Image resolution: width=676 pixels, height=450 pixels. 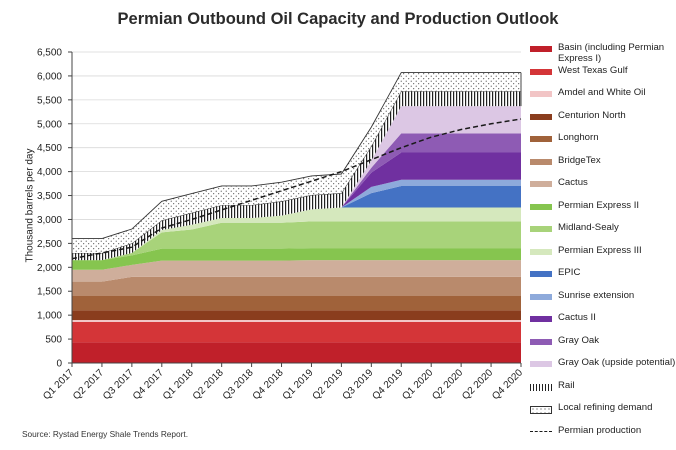 I want to click on x-tick-label: Q2 2019, so click(x=328, y=384).